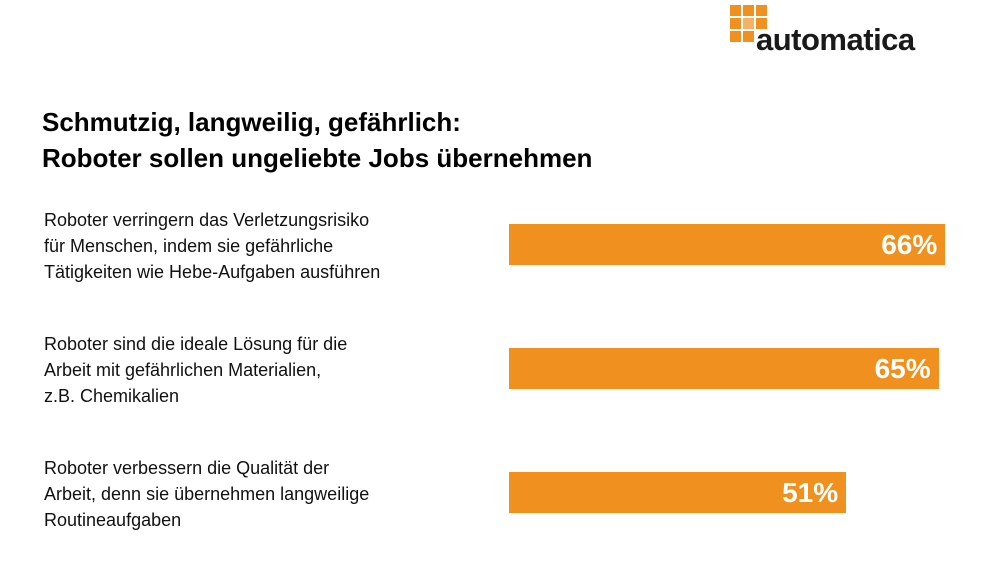  I want to click on logo-text: automatica, so click(835, 39).